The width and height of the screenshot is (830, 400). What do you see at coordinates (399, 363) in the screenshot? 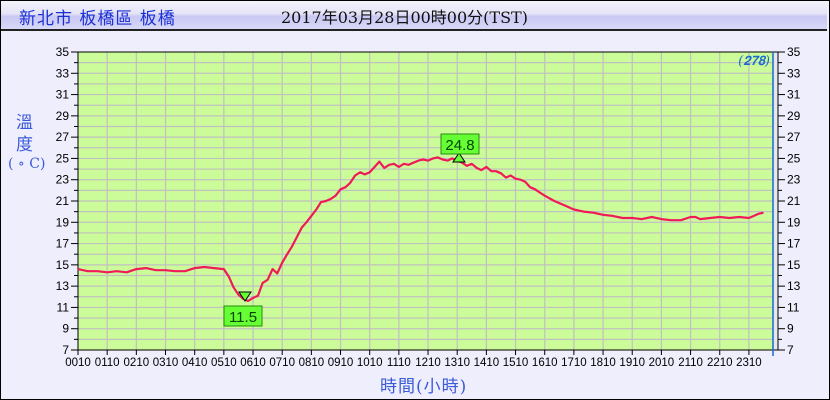
I see `svg-text: 1110` at bounding box center [399, 363].